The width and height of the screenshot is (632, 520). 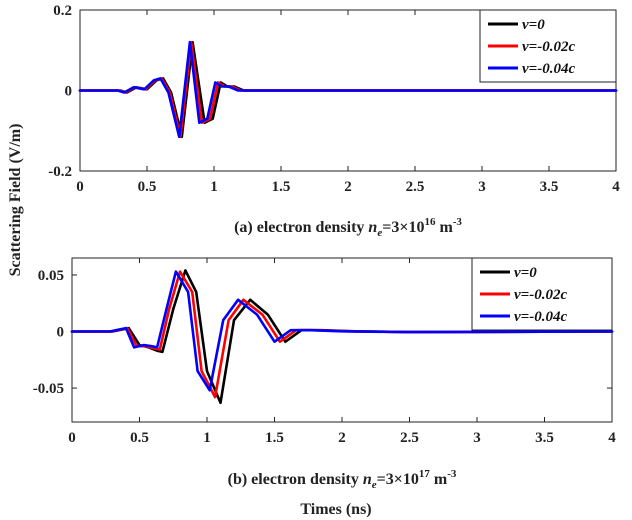 I want to click on y-tick-label: 0.2, so click(x=62, y=11).